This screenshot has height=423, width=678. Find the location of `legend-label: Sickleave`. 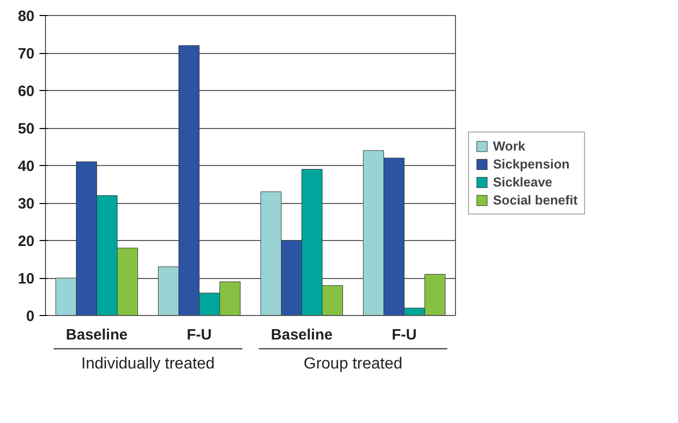

legend-label: Sickleave is located at coordinates (522, 181).